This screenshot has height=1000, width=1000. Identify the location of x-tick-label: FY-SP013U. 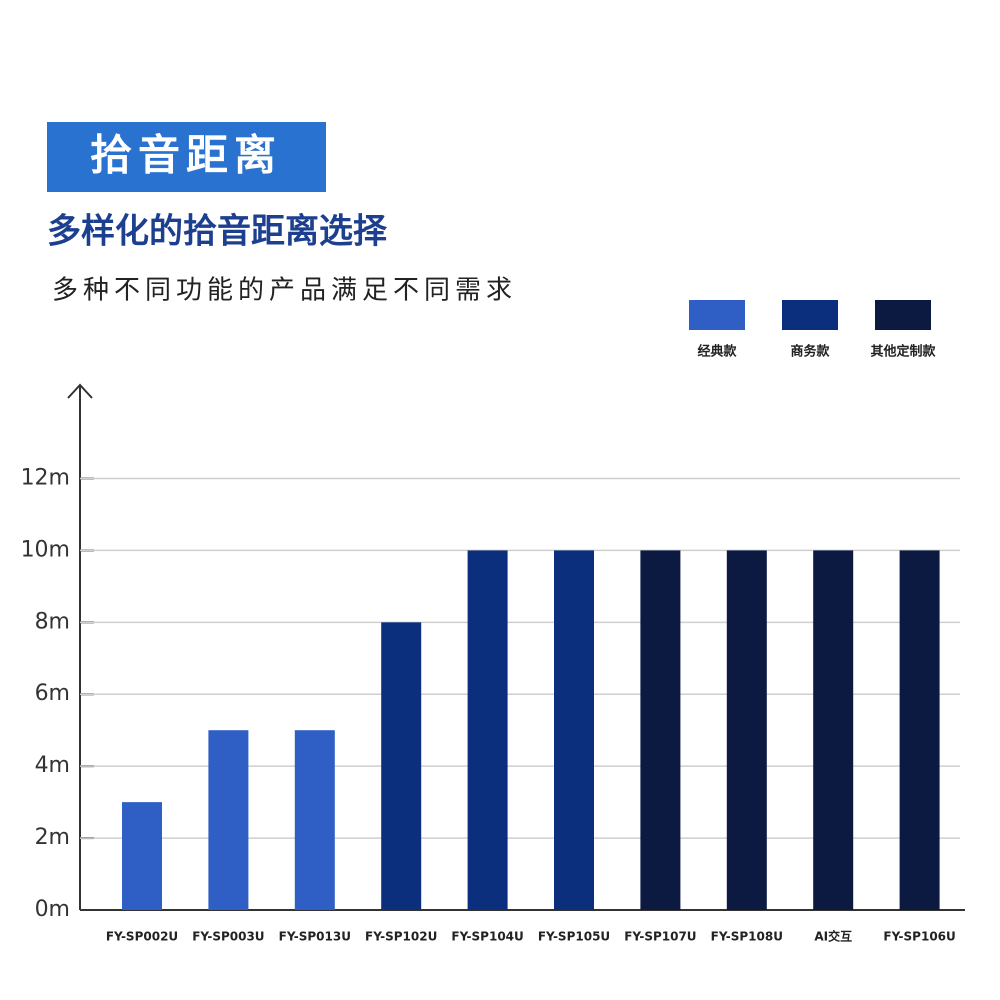
(315, 937).